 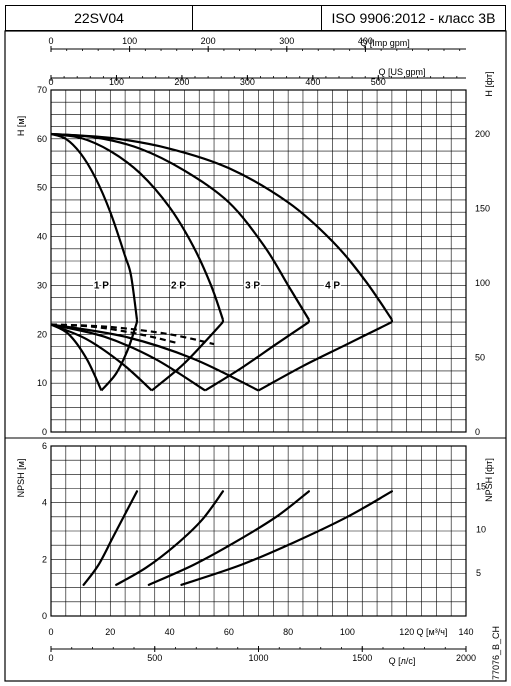 What do you see at coordinates (286, 41) in the screenshot?
I see `top-imp-tick-label: 300` at bounding box center [286, 41].